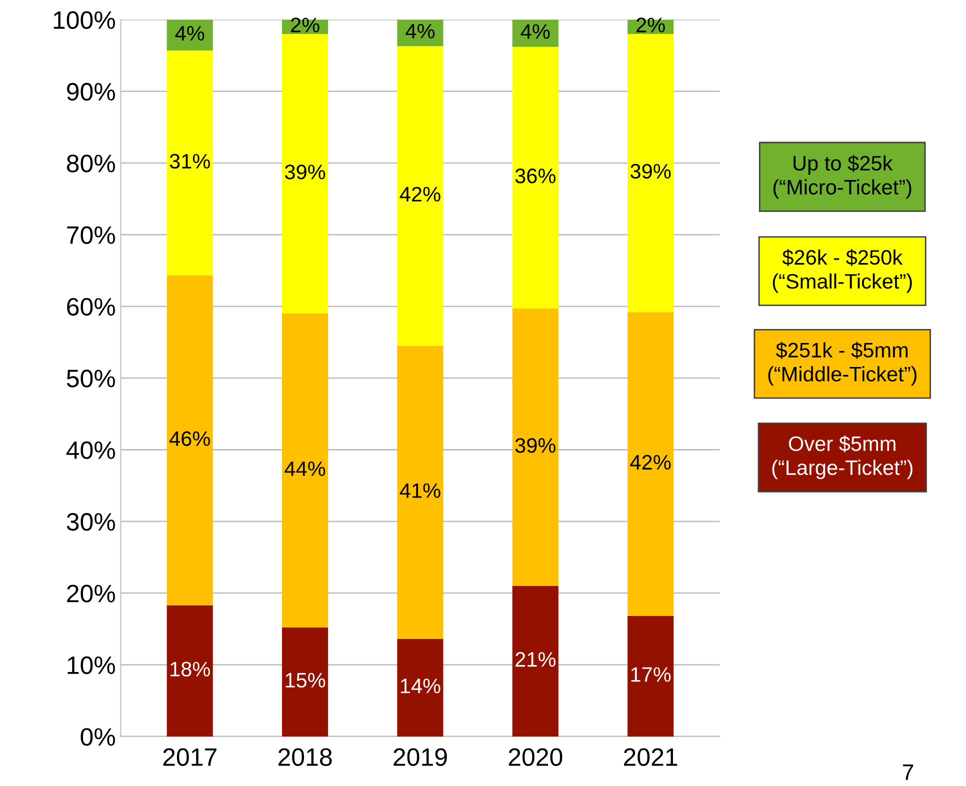  What do you see at coordinates (535, 757) in the screenshot?
I see `x-tick-label: 2020` at bounding box center [535, 757].